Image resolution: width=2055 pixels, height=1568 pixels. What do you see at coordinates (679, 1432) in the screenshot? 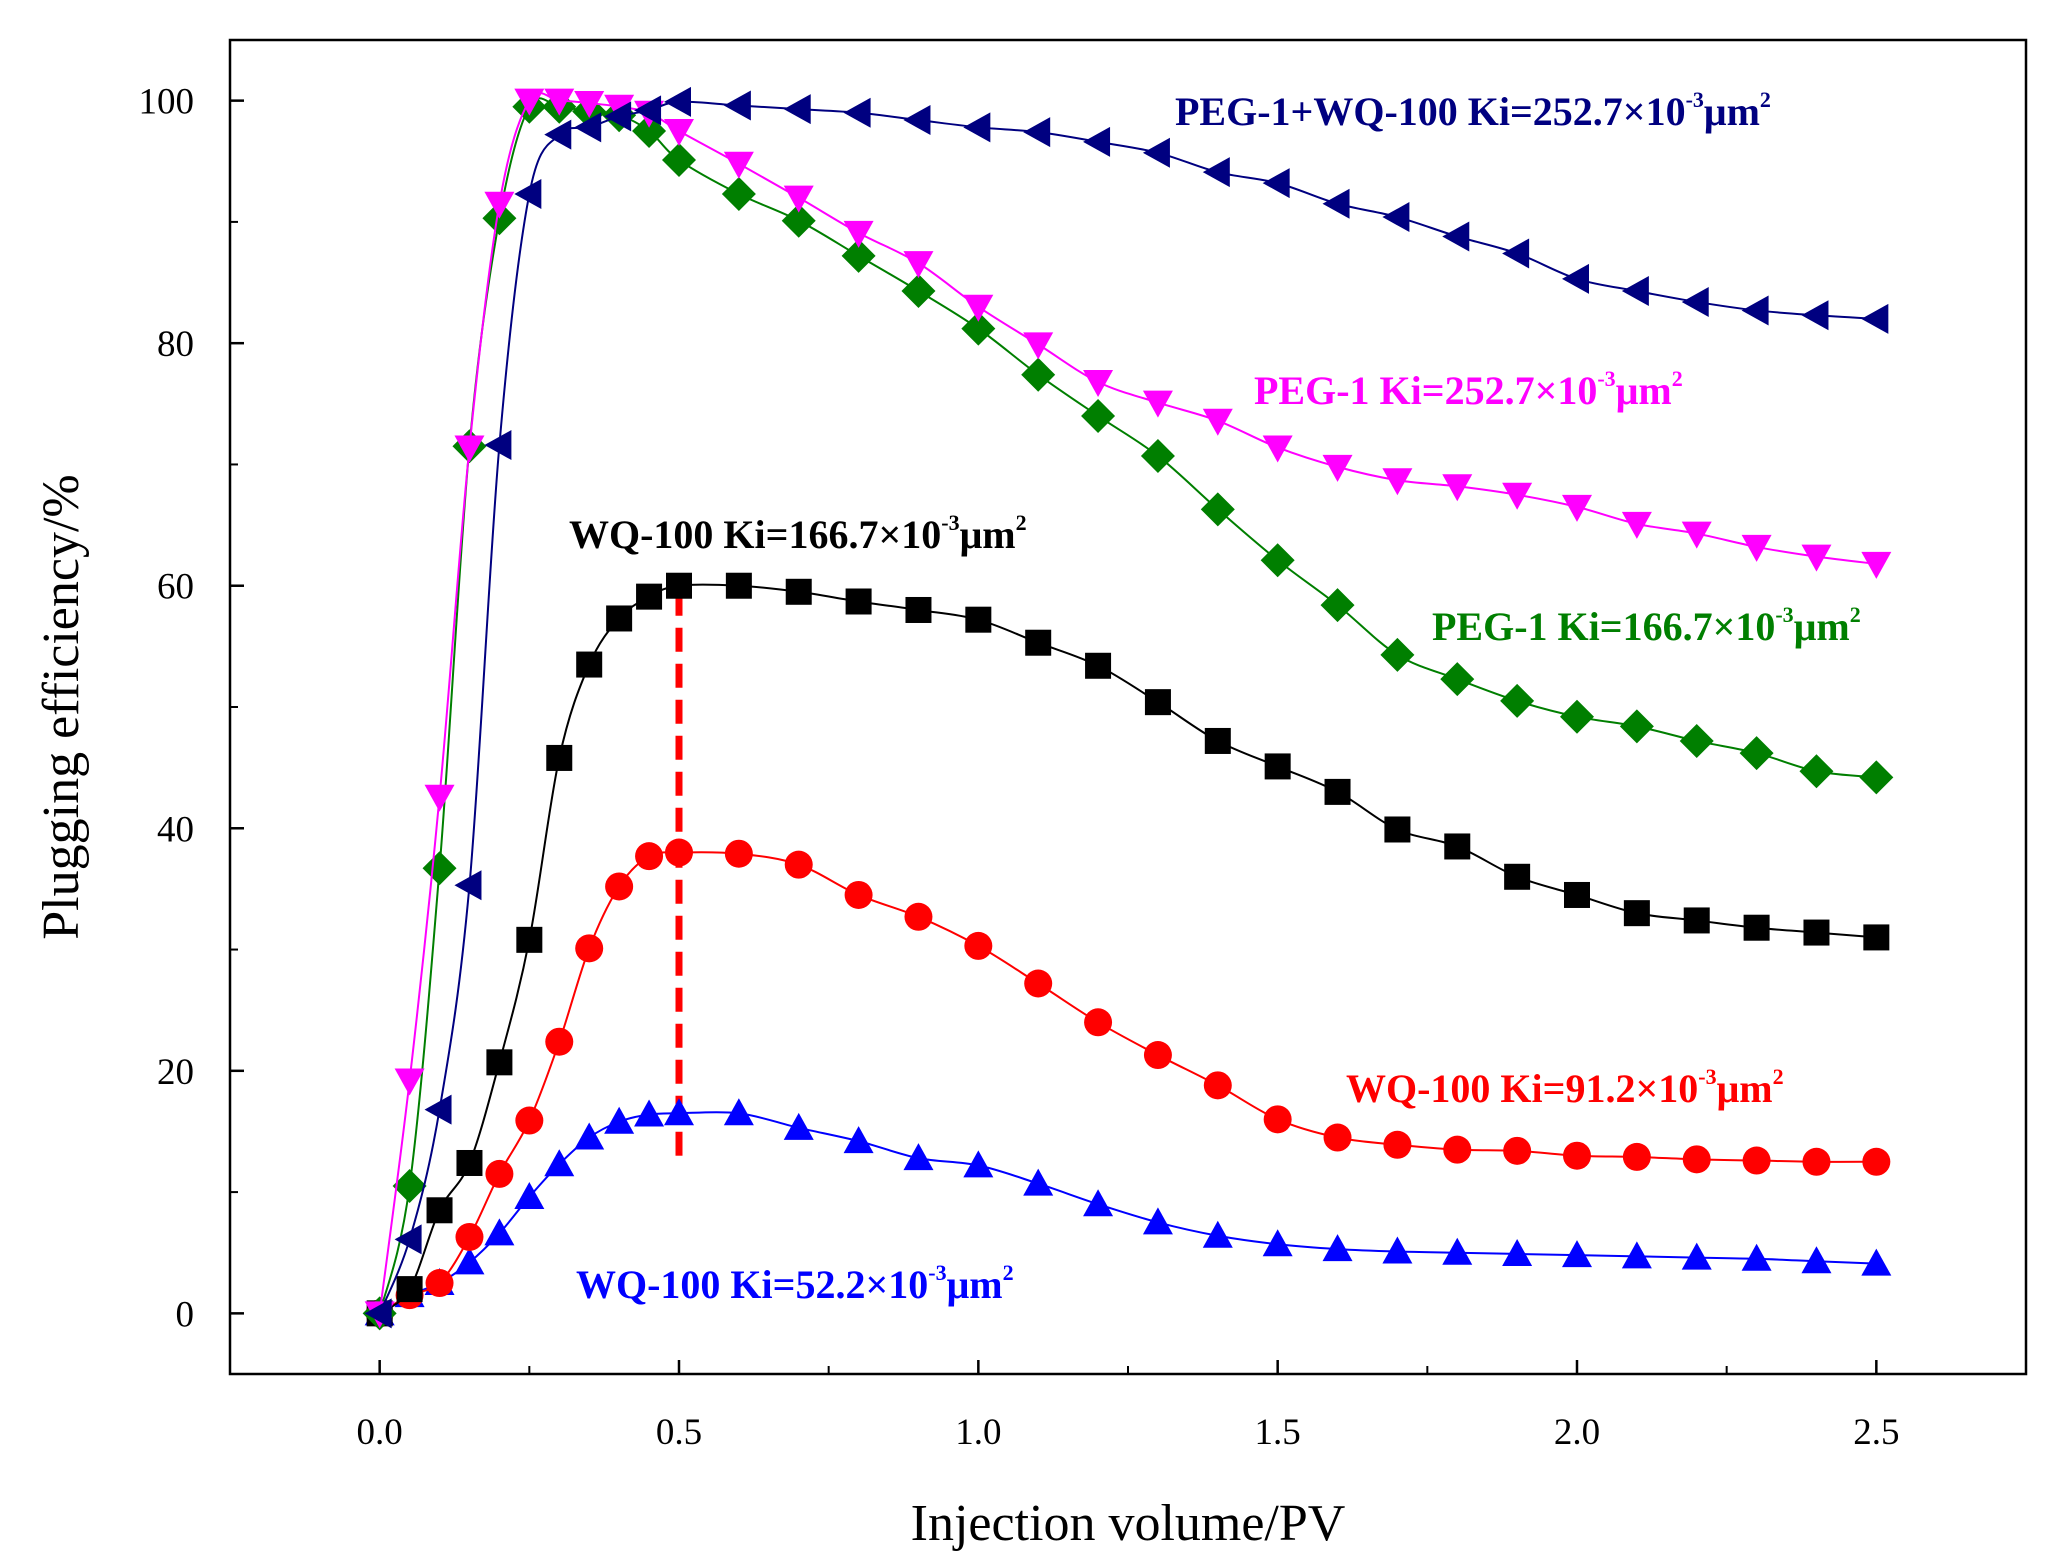
I see `x-tick-label: 0.5` at bounding box center [679, 1432].